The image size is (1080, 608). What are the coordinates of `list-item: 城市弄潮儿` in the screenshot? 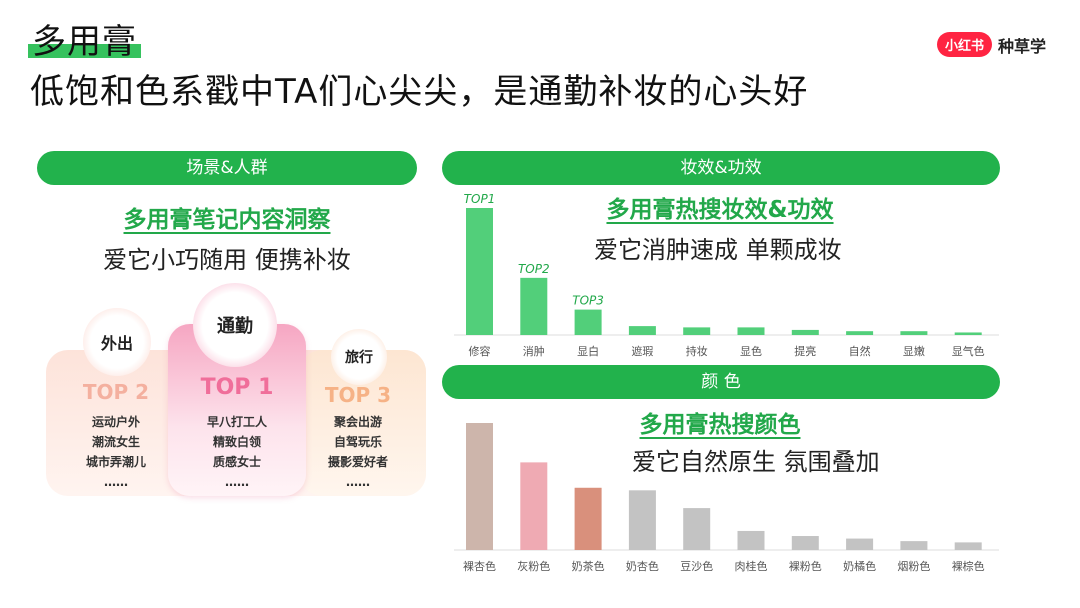 It's located at (115, 462).